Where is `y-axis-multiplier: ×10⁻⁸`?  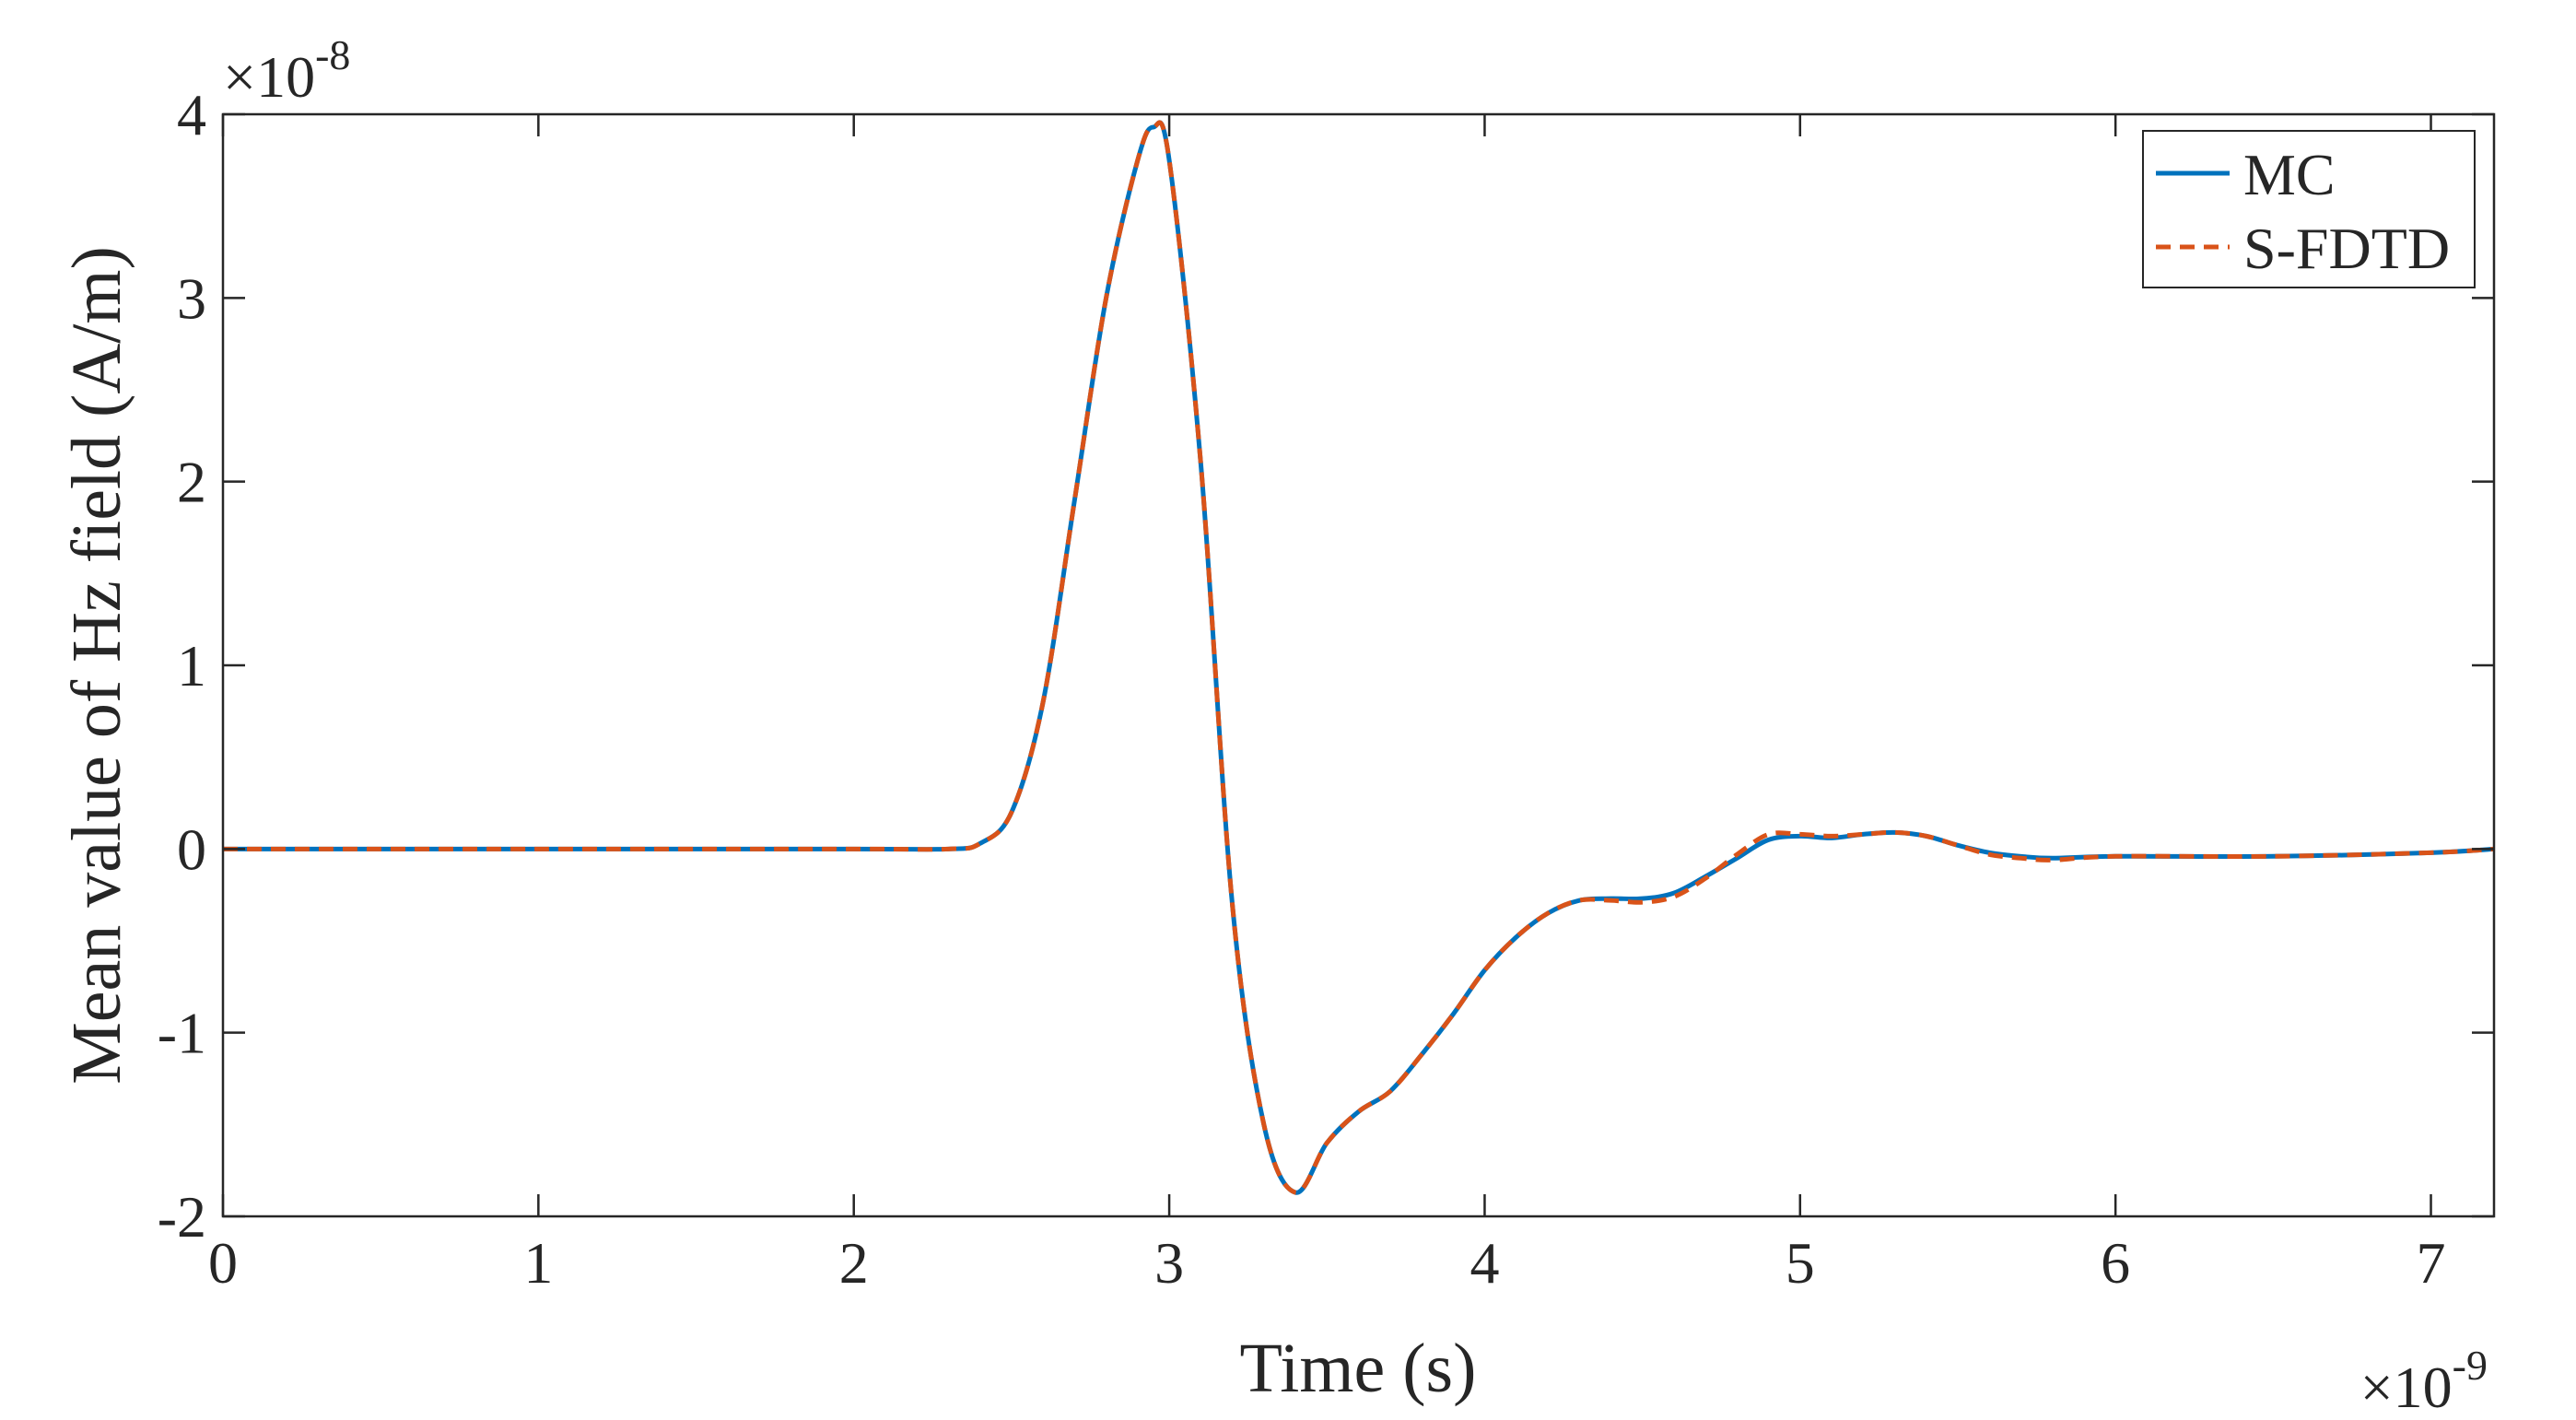 y-axis-multiplier: ×10⁻⁸ is located at coordinates (286, 70).